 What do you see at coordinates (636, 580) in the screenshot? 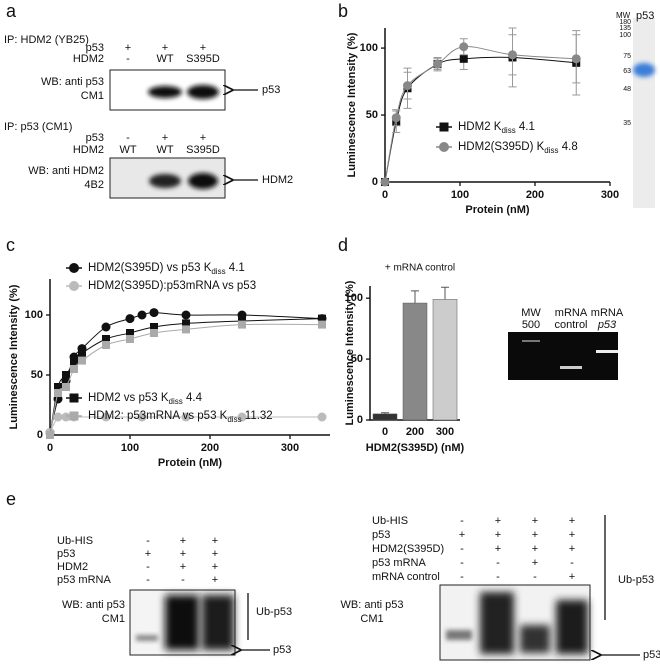
I see `band-label: Ub-p53` at bounding box center [636, 580].